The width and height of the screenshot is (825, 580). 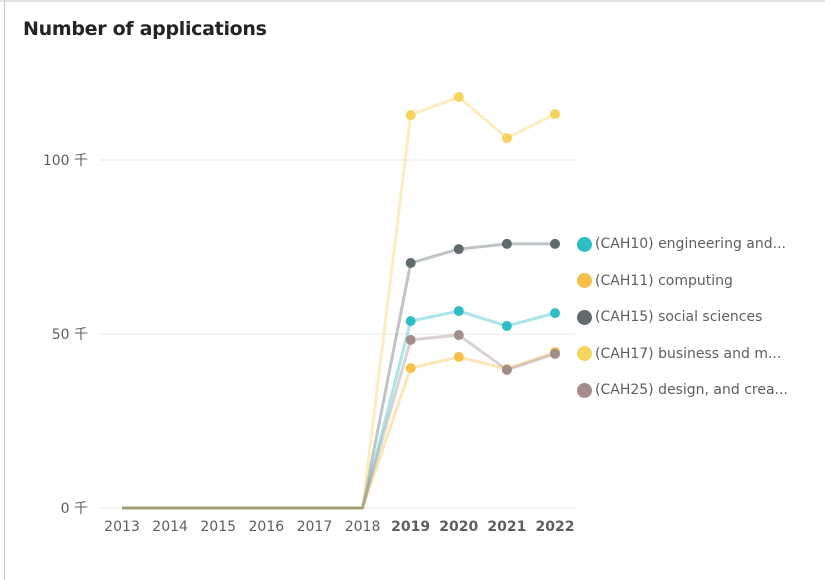 What do you see at coordinates (555, 353) in the screenshot?
I see `data-point-4-2022` at bounding box center [555, 353].